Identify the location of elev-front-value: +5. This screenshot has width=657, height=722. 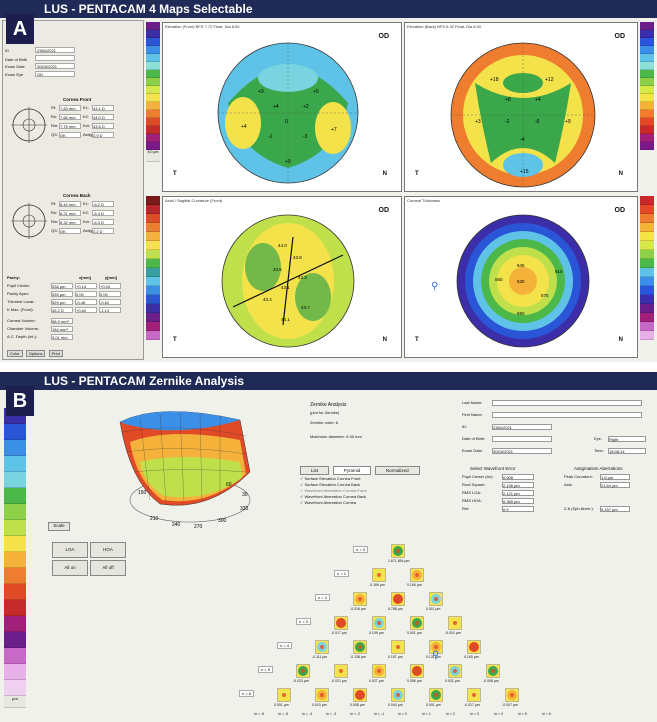
(316, 92).